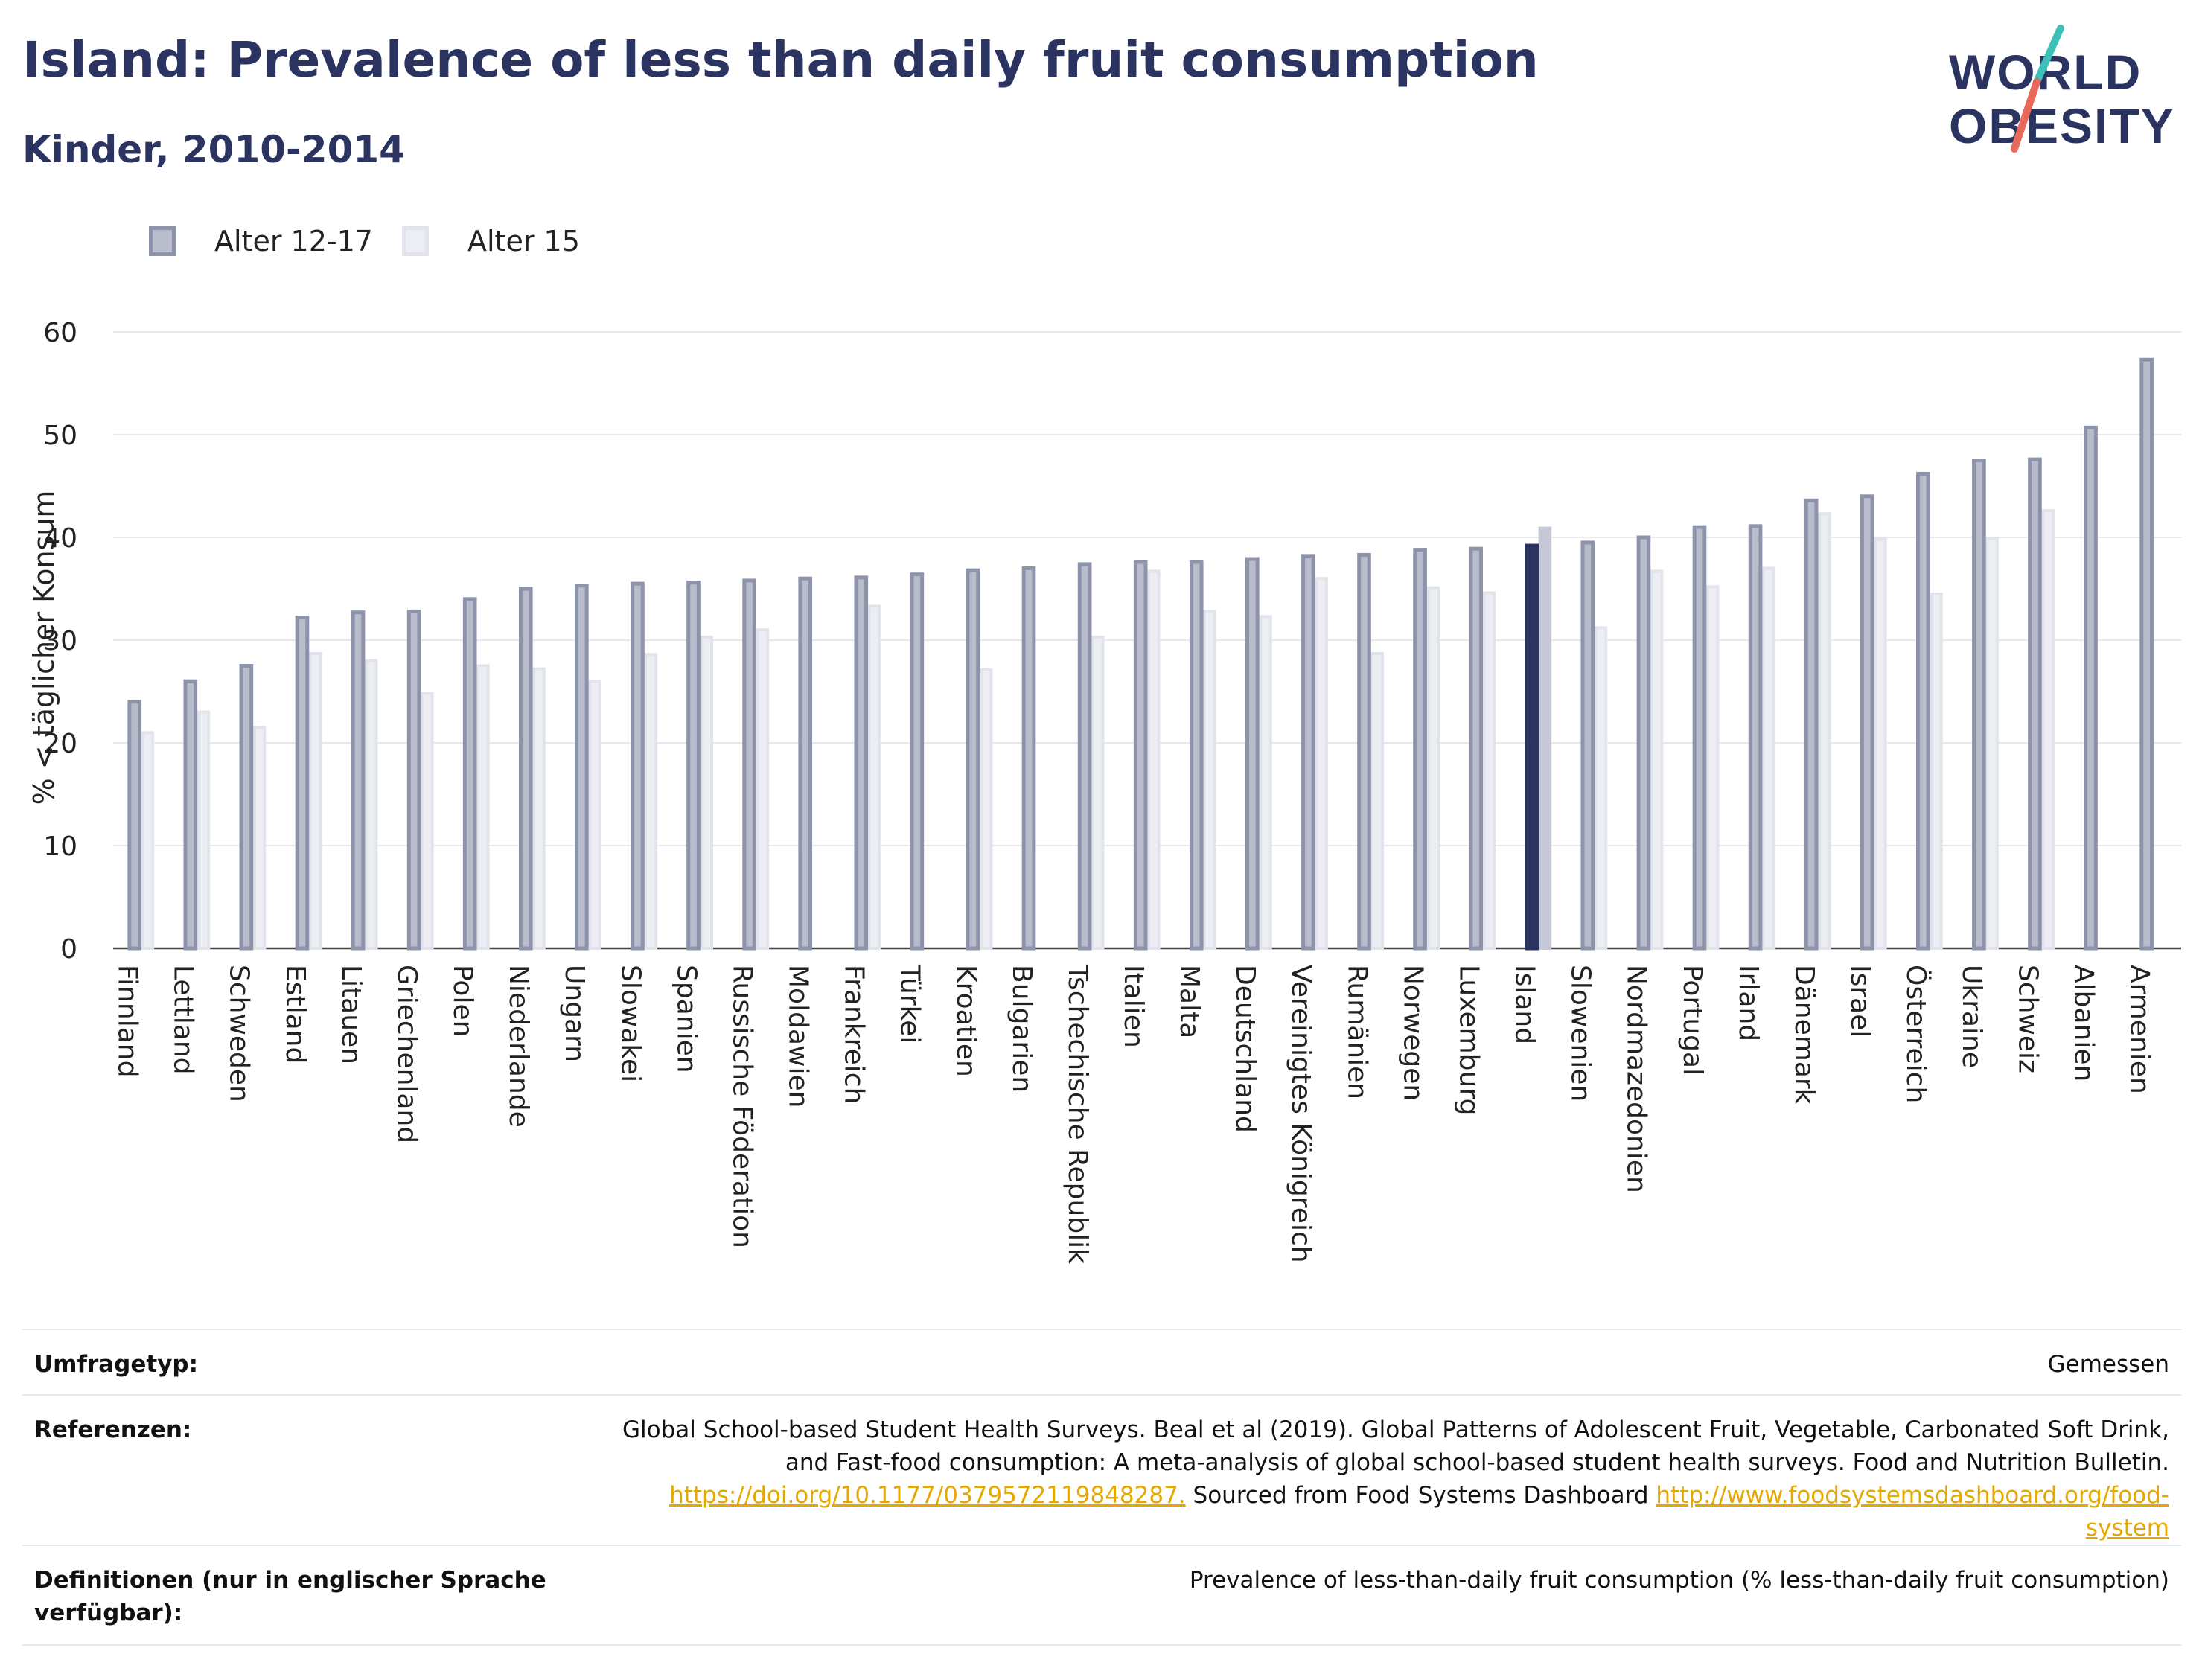 The image size is (2202, 1680). Describe the element at coordinates (1636, 1079) in the screenshot. I see `x-tick-label: Nordmazedonien` at that location.